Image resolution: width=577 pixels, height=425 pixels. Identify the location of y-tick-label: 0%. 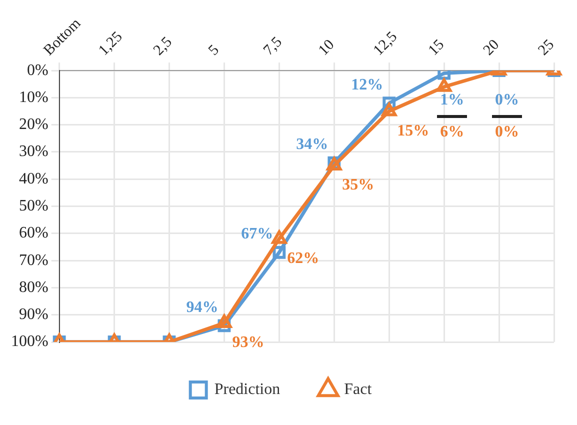
(37, 70).